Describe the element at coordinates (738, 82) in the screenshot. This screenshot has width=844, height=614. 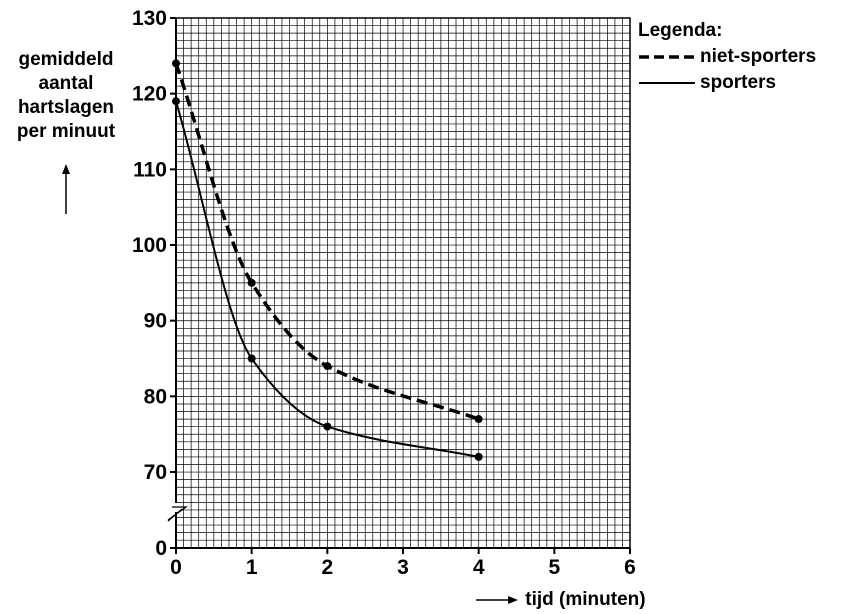
I see `legend-label: sporters` at that location.